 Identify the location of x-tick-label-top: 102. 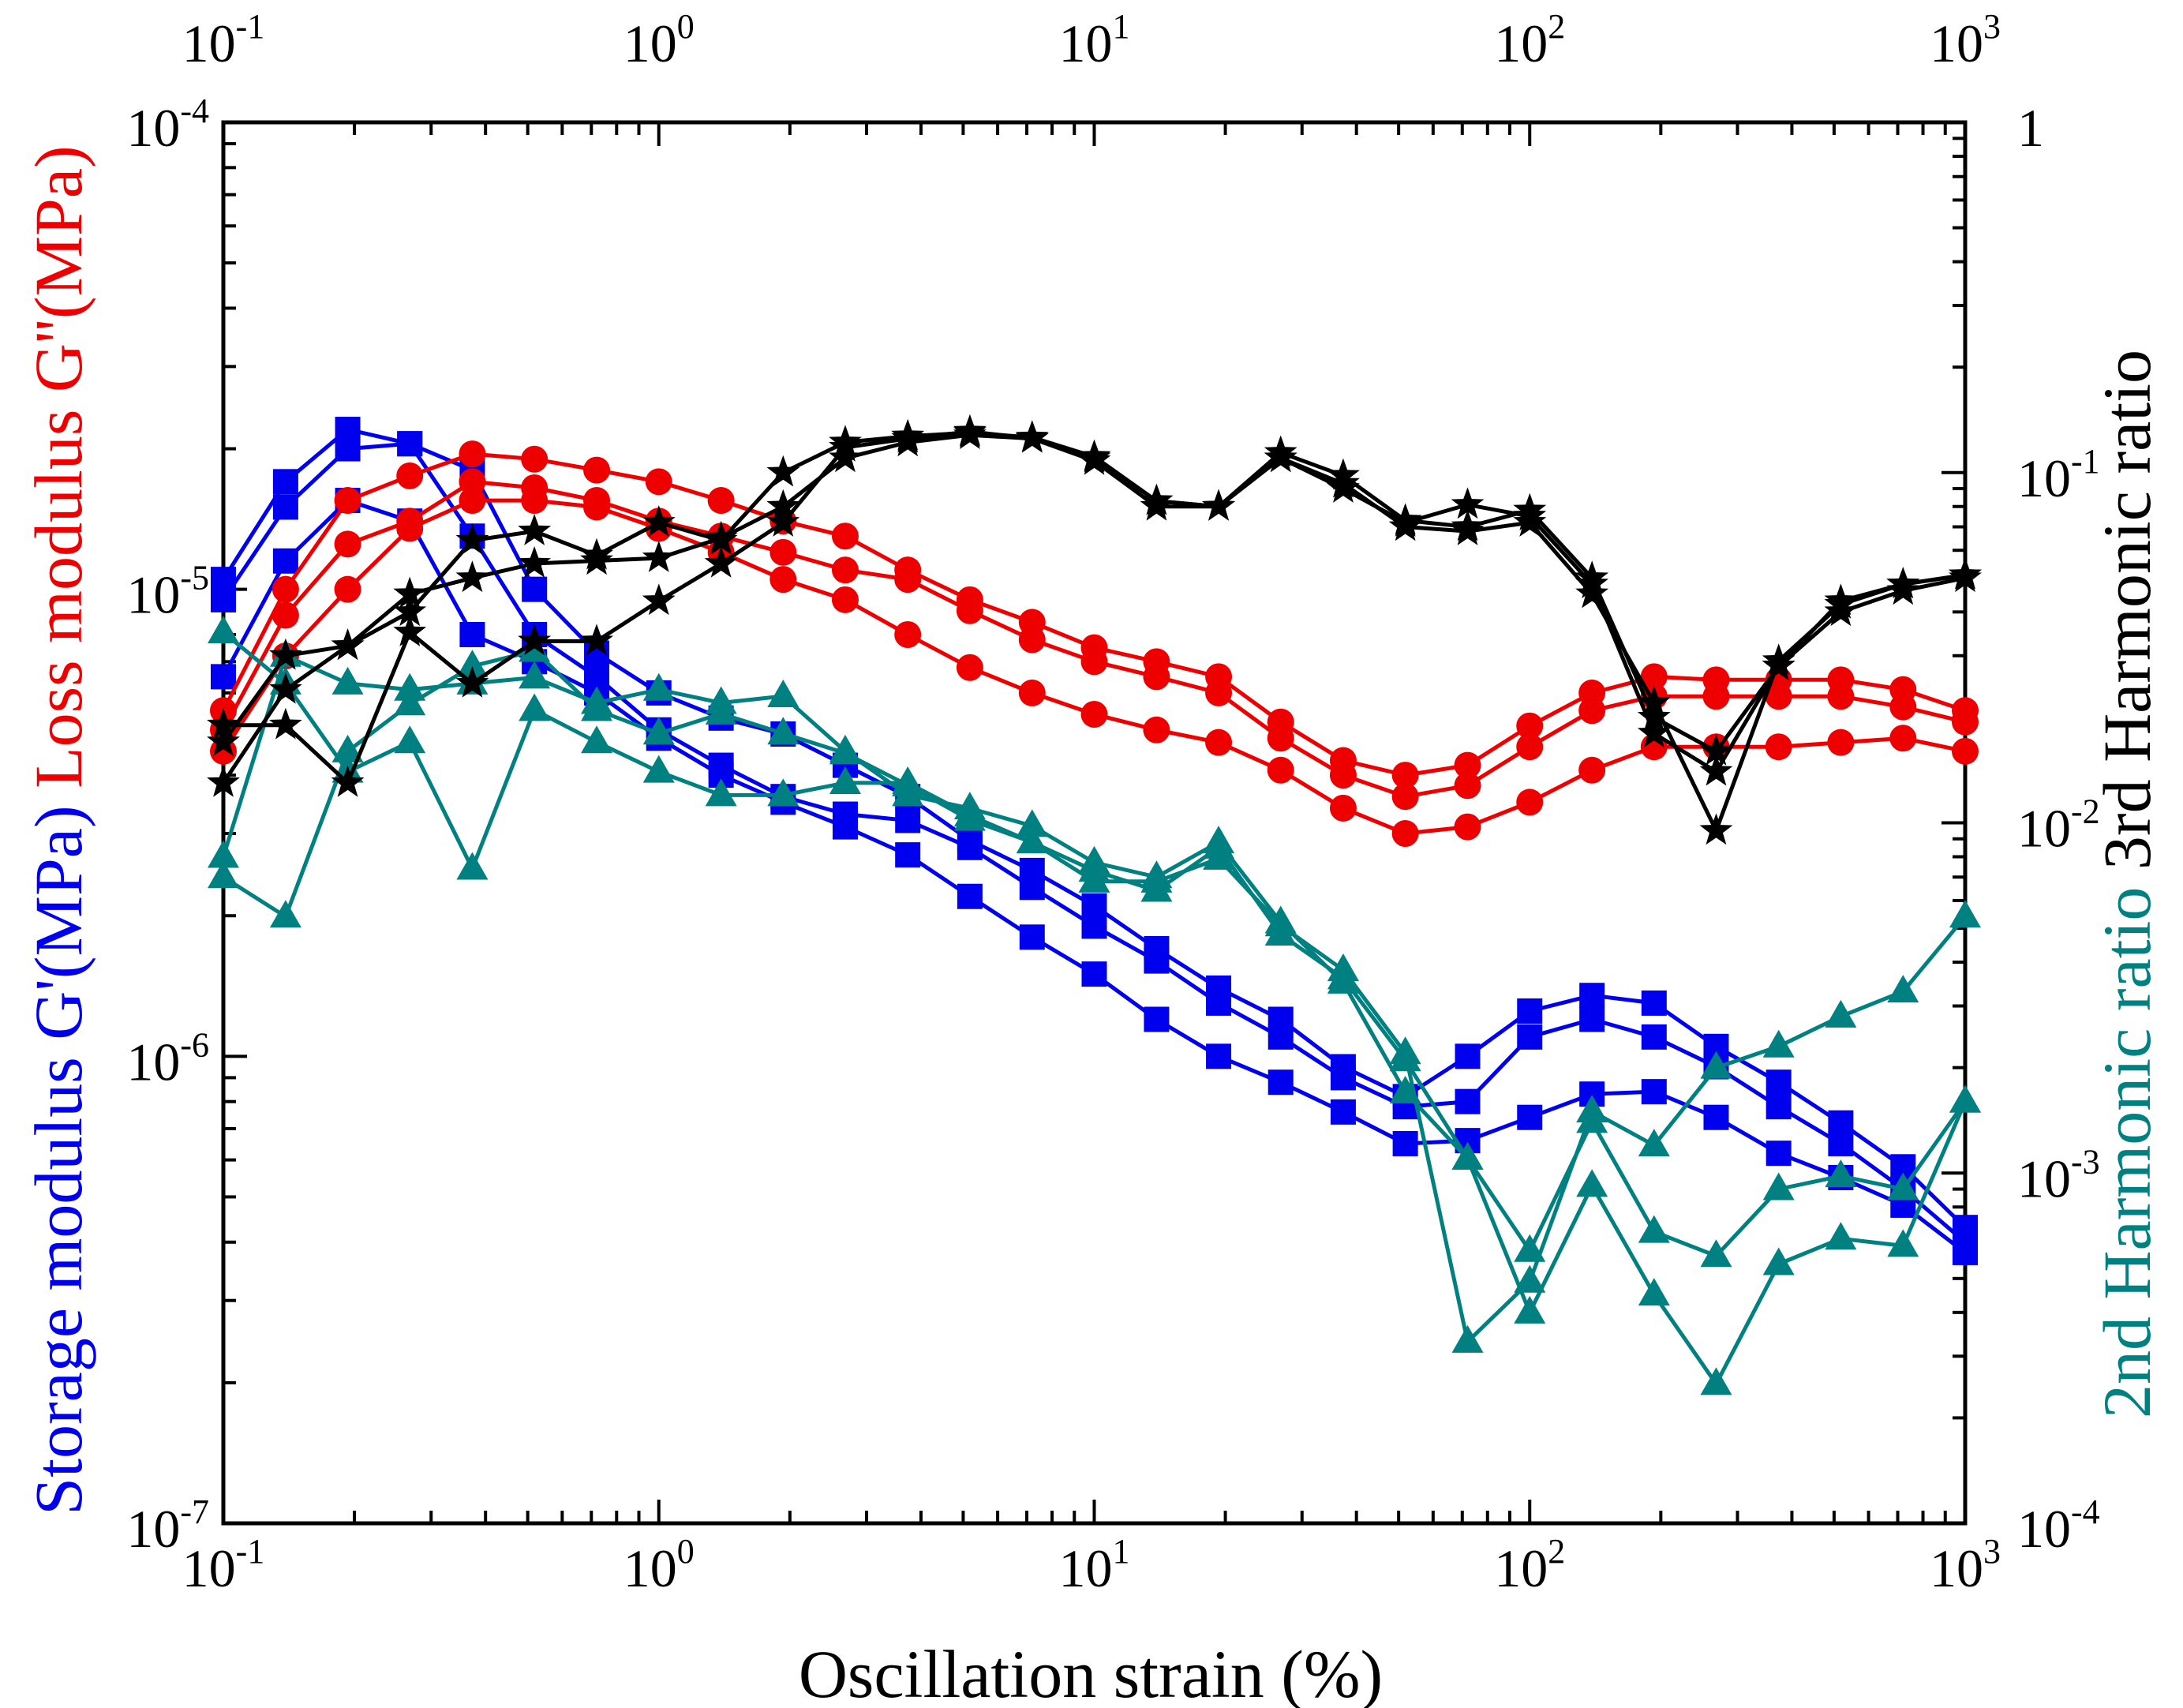
(1530, 40).